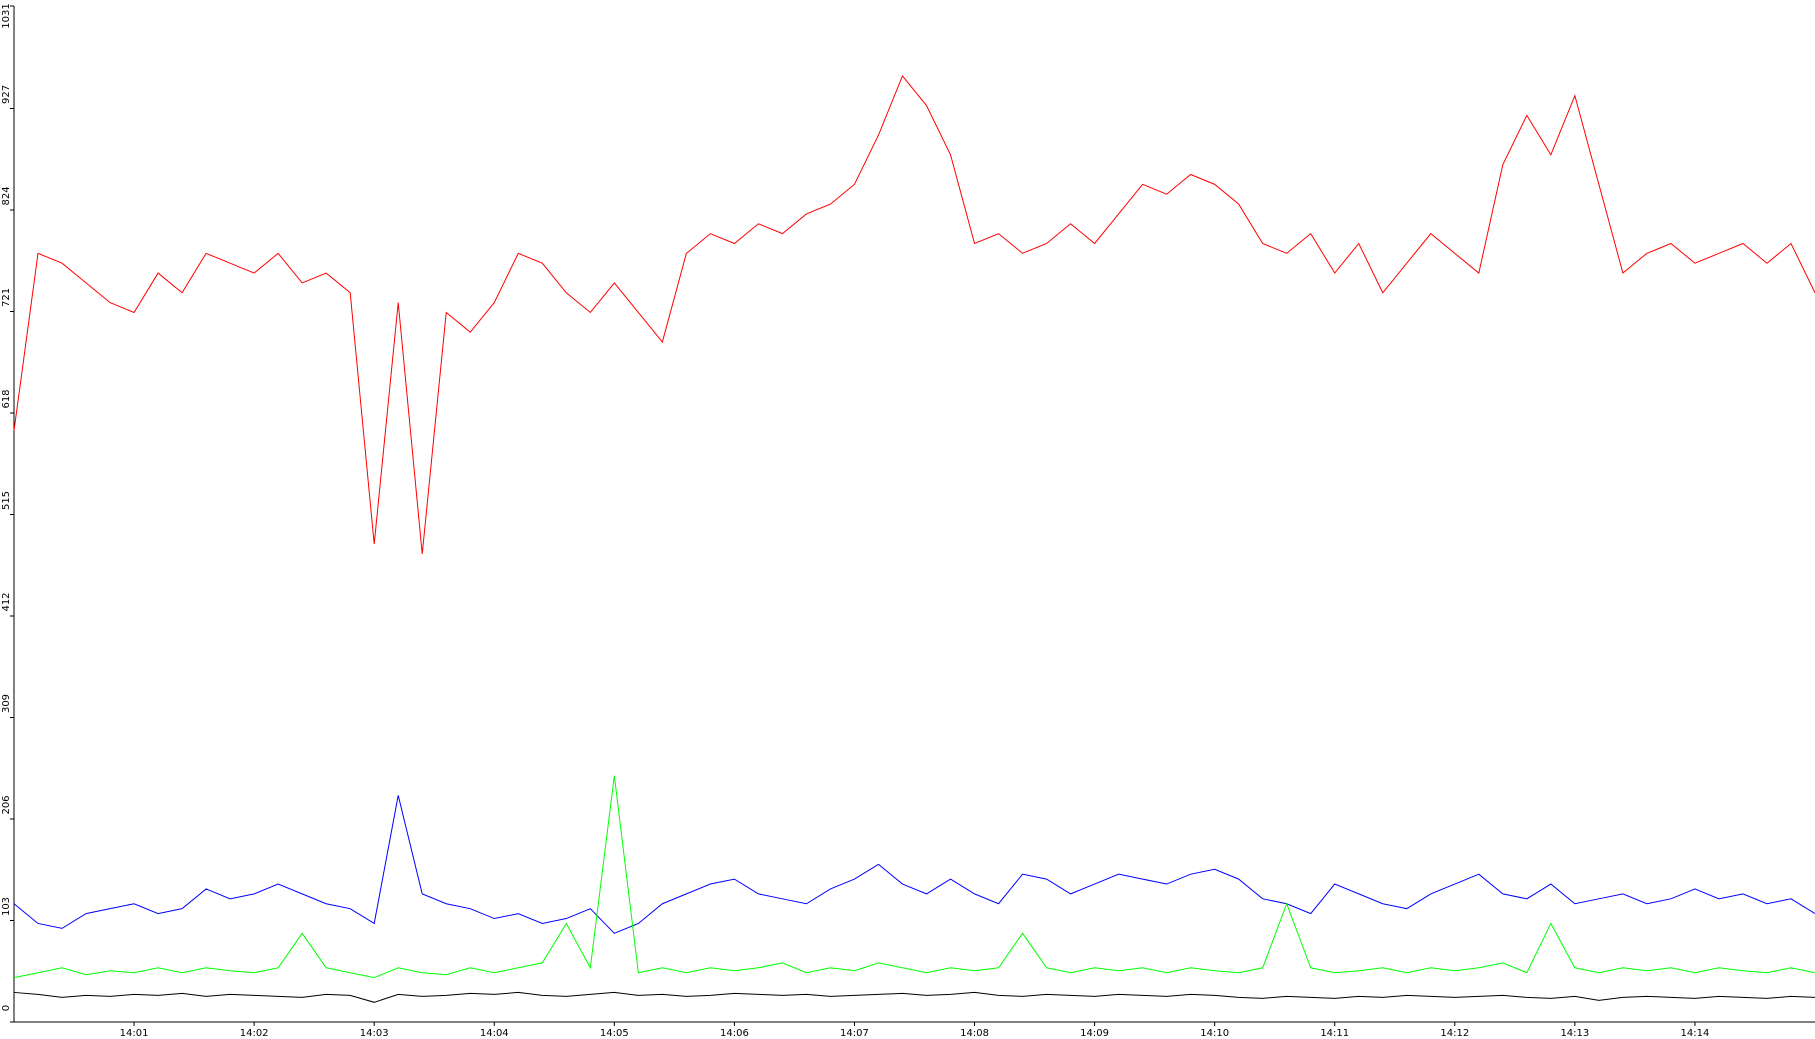 The width and height of the screenshot is (1815, 1039). I want to click on x-tick-label: 14:08, so click(974, 1033).